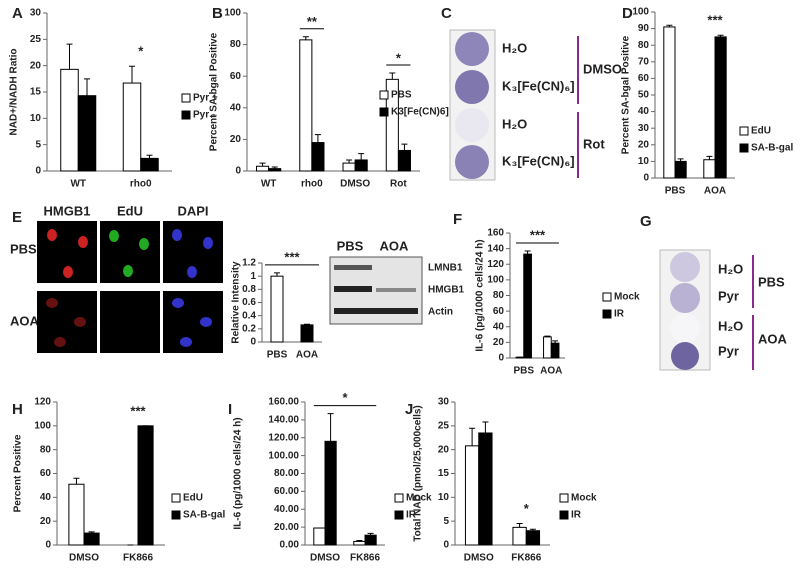 The image size is (800, 571). What do you see at coordinates (204, 115) in the screenshot?
I see `legend-label: Pyr -` at bounding box center [204, 115].